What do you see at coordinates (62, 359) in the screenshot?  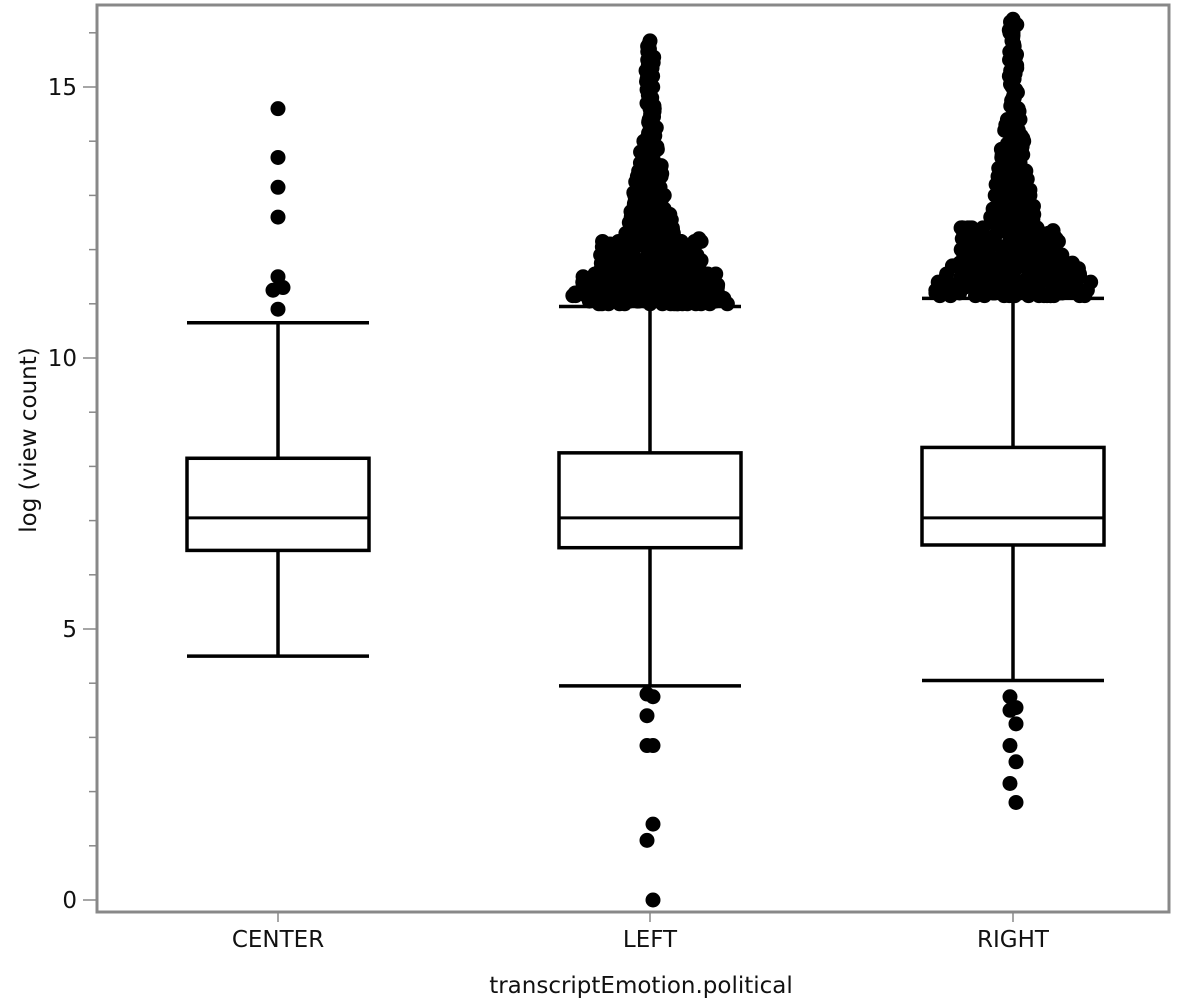 I see `y-tick-label: 10` at bounding box center [62, 359].